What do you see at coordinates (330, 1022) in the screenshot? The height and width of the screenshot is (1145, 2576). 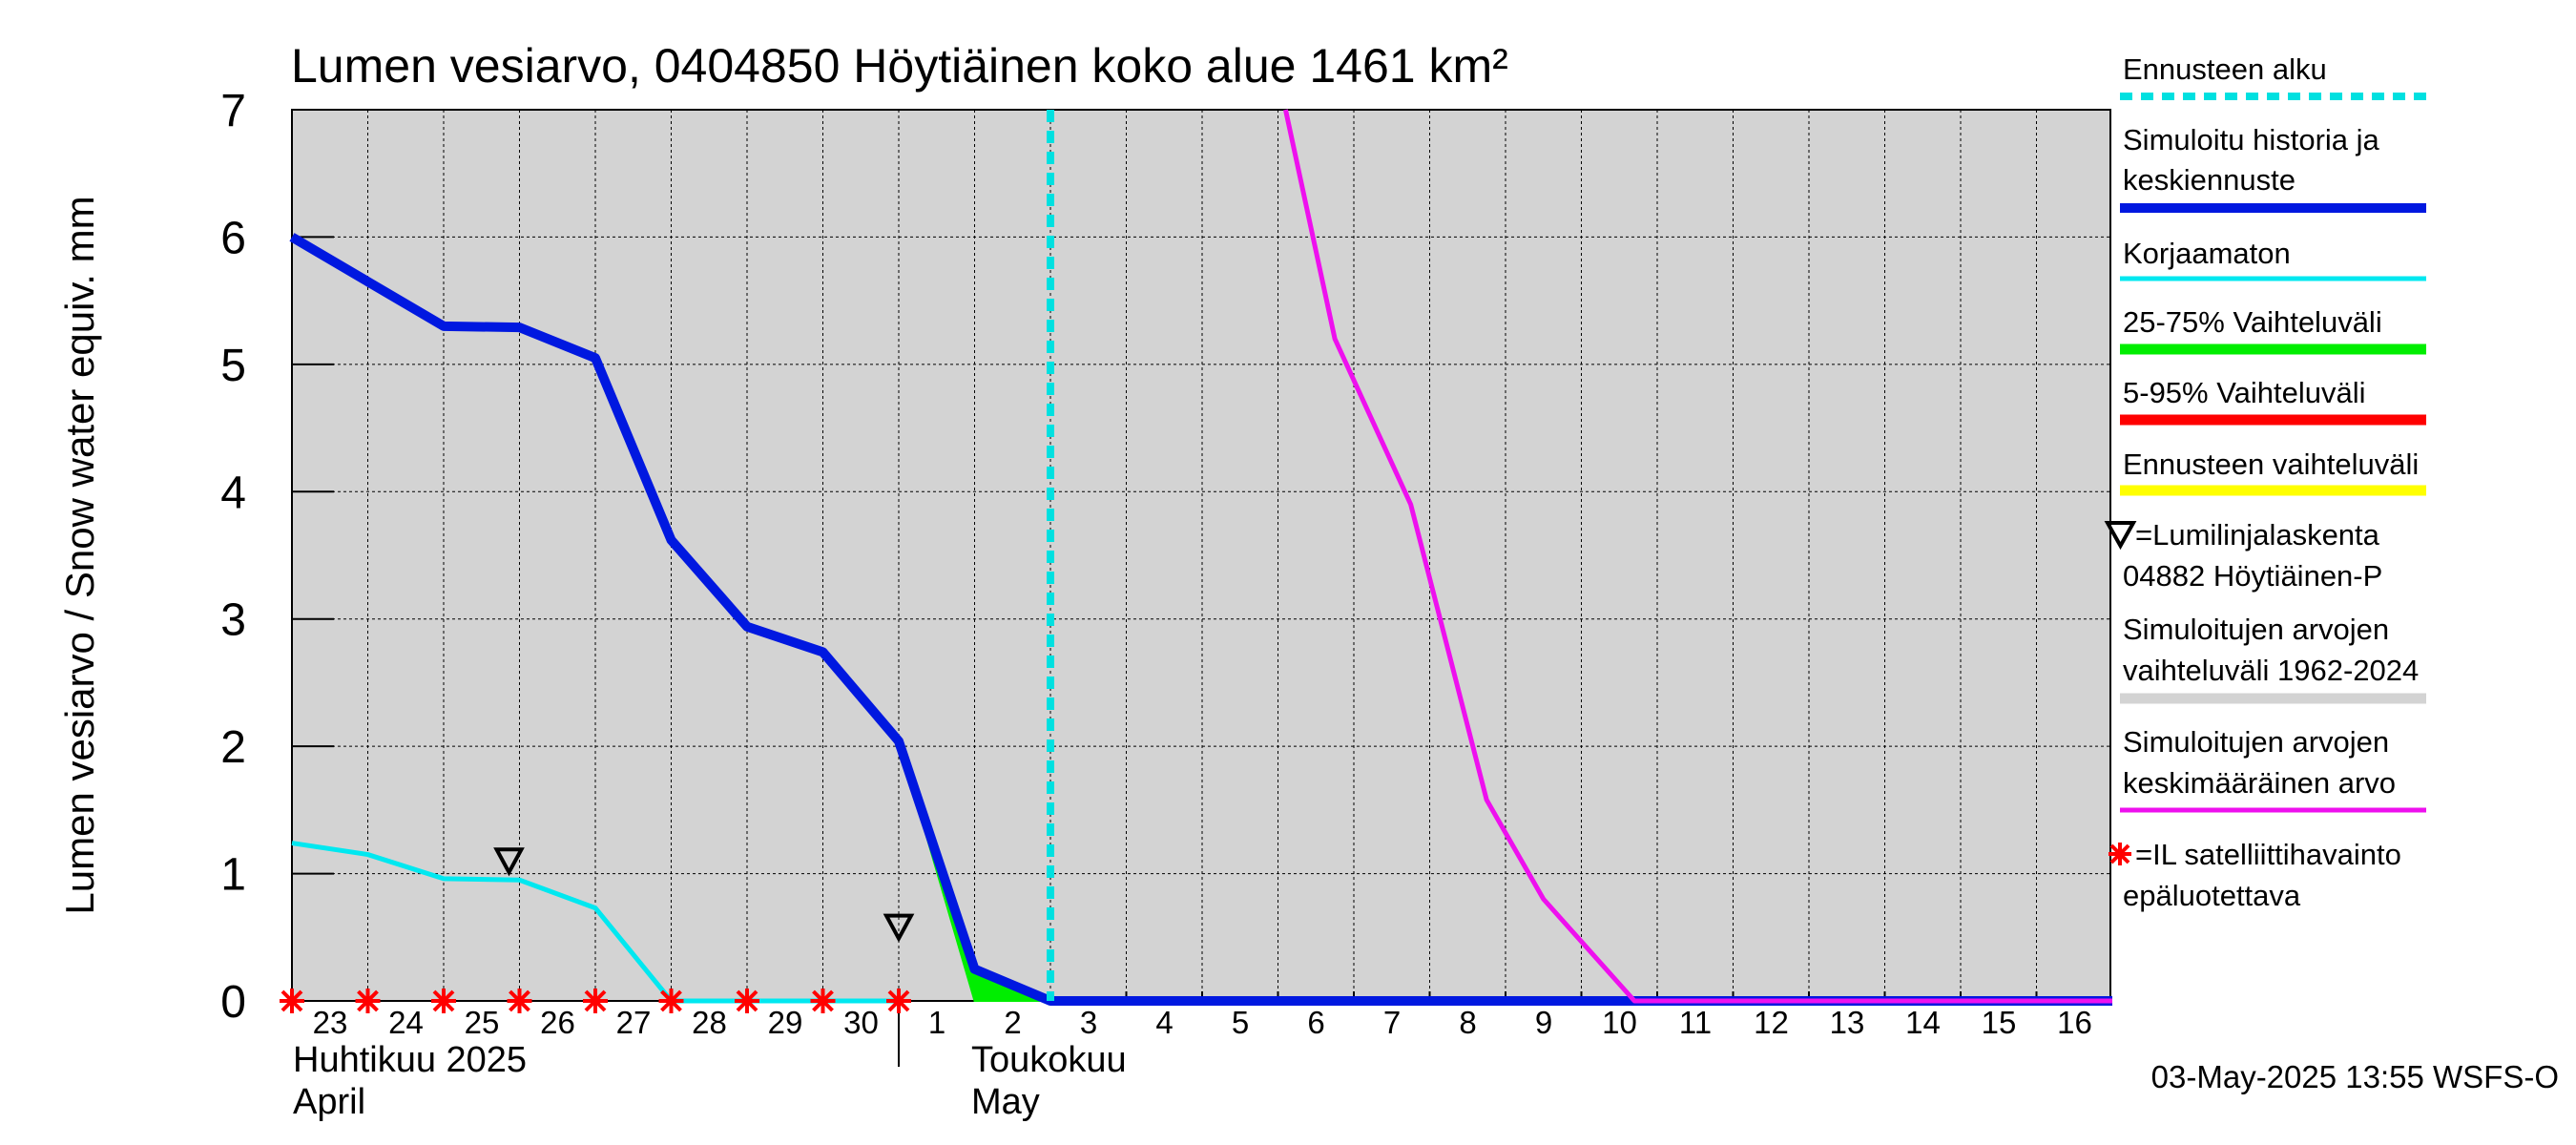 I see `x-tick-label: 23` at bounding box center [330, 1022].